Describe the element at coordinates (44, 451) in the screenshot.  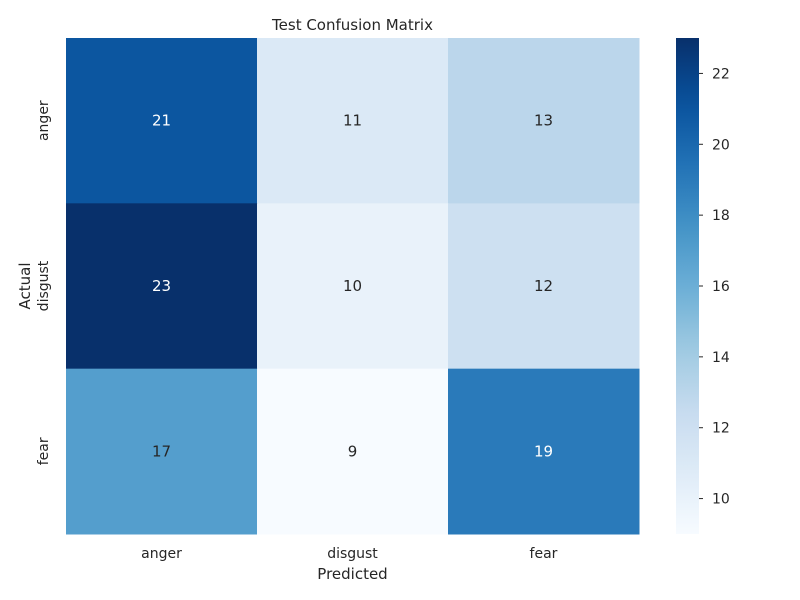
I see `y-tick-label: fear` at that location.